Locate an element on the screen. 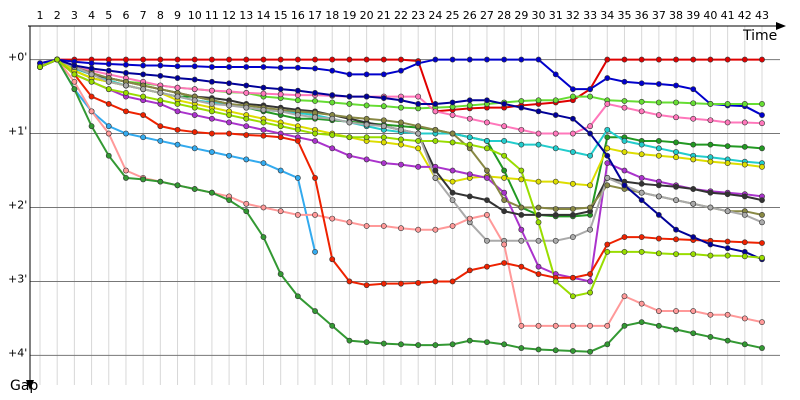 Image resolution: width=800 pixels, height=400 pixels. x-tick-label: 12 is located at coordinates (229, 15).